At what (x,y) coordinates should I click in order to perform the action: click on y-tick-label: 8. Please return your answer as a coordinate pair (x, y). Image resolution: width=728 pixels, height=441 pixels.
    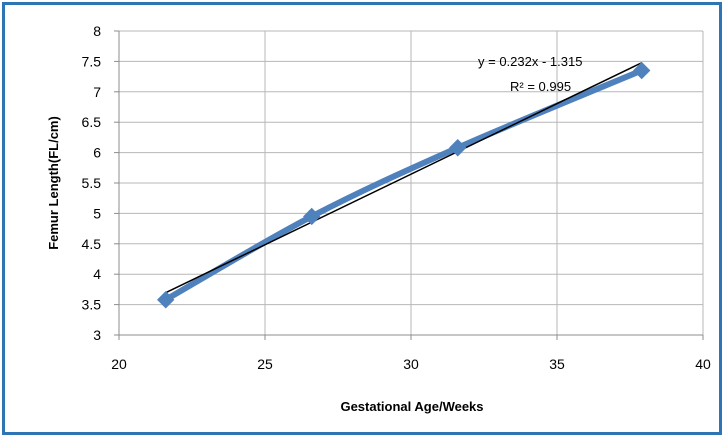
    Looking at the image, I should click on (97, 31).